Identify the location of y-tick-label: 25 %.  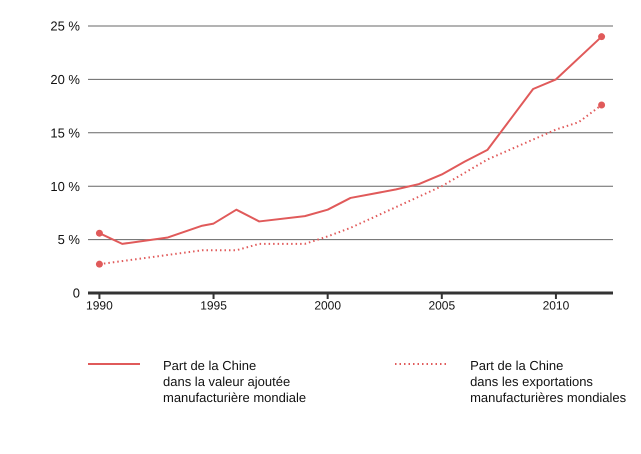
(65, 26).